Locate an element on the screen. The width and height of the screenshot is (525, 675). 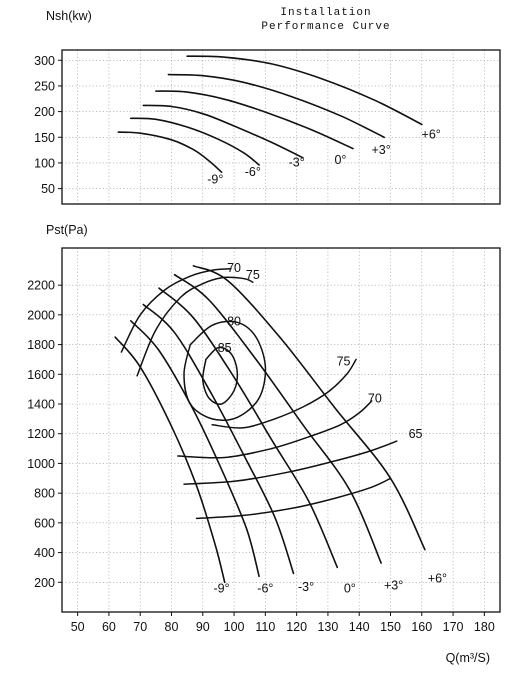
title-line-2: Performance Curve is located at coordinates (325, 27).